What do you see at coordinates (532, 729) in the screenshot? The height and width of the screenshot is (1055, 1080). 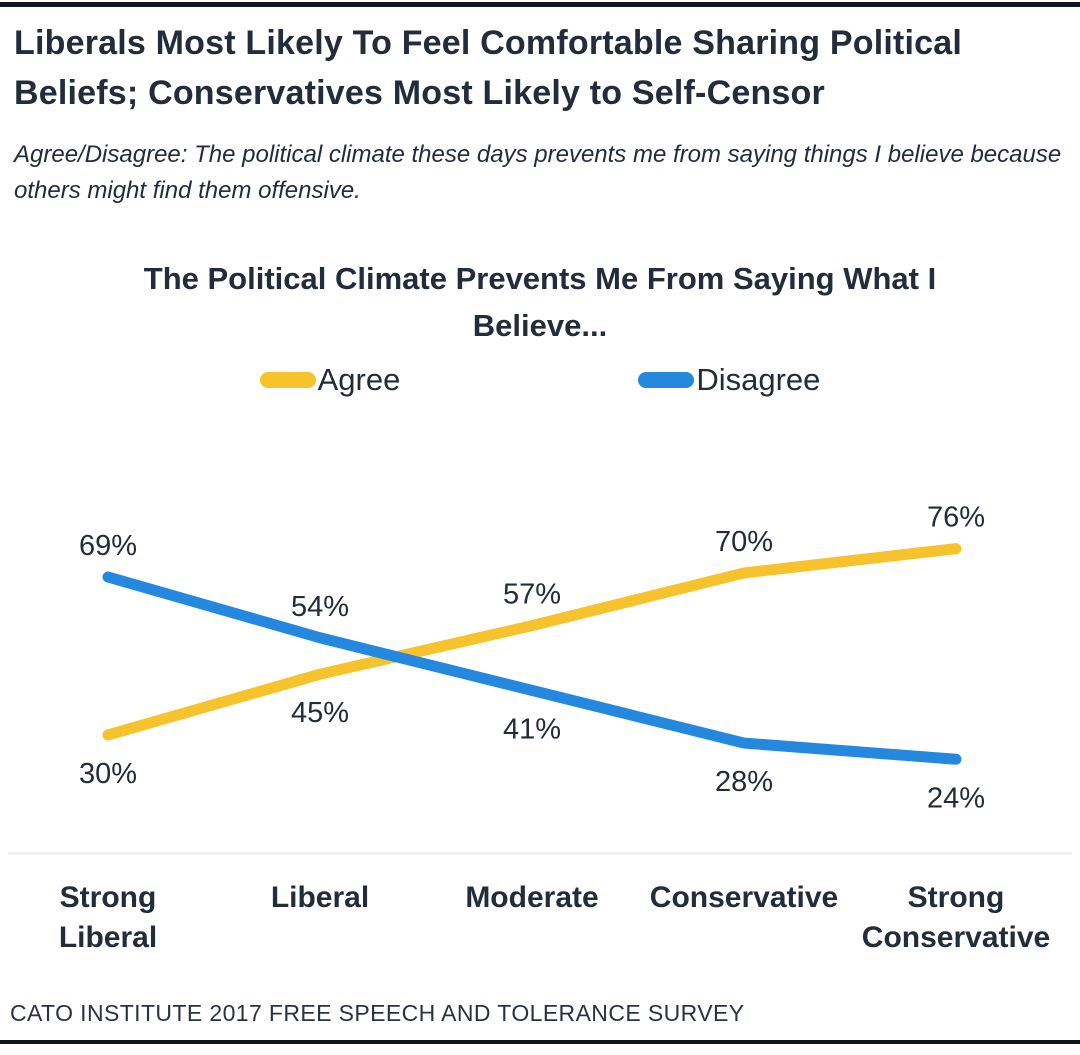 I see `disagree-value-label: 41%` at bounding box center [532, 729].